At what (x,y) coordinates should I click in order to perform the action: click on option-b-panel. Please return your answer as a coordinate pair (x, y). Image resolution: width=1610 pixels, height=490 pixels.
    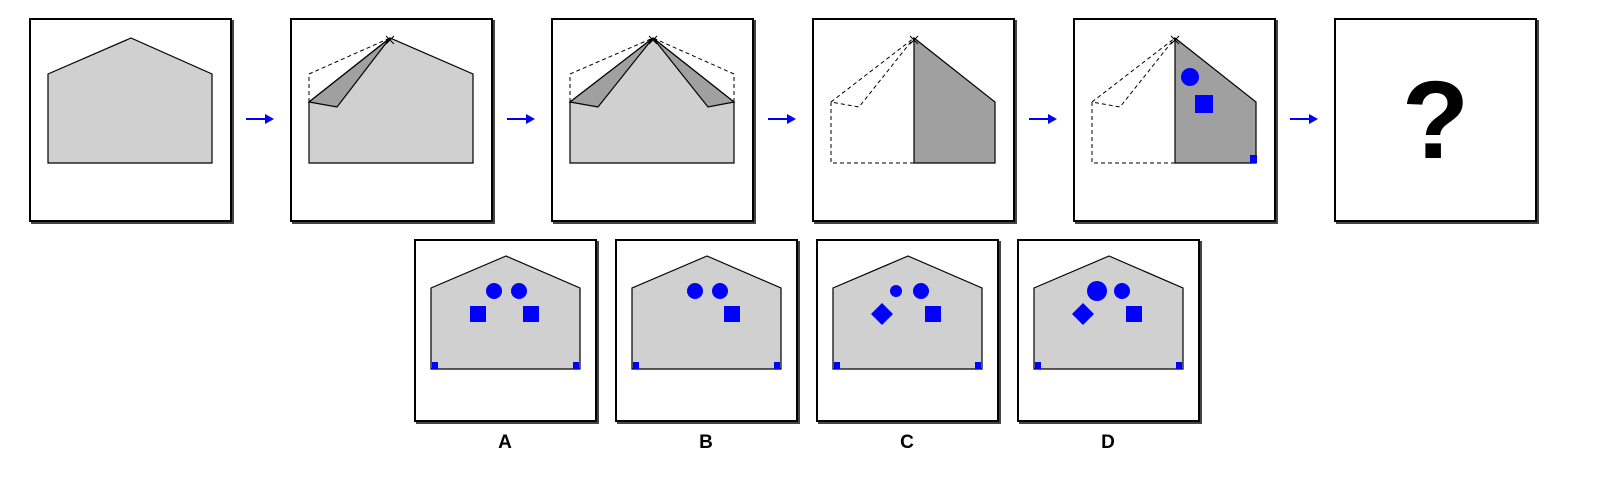
    Looking at the image, I should click on (706, 330).